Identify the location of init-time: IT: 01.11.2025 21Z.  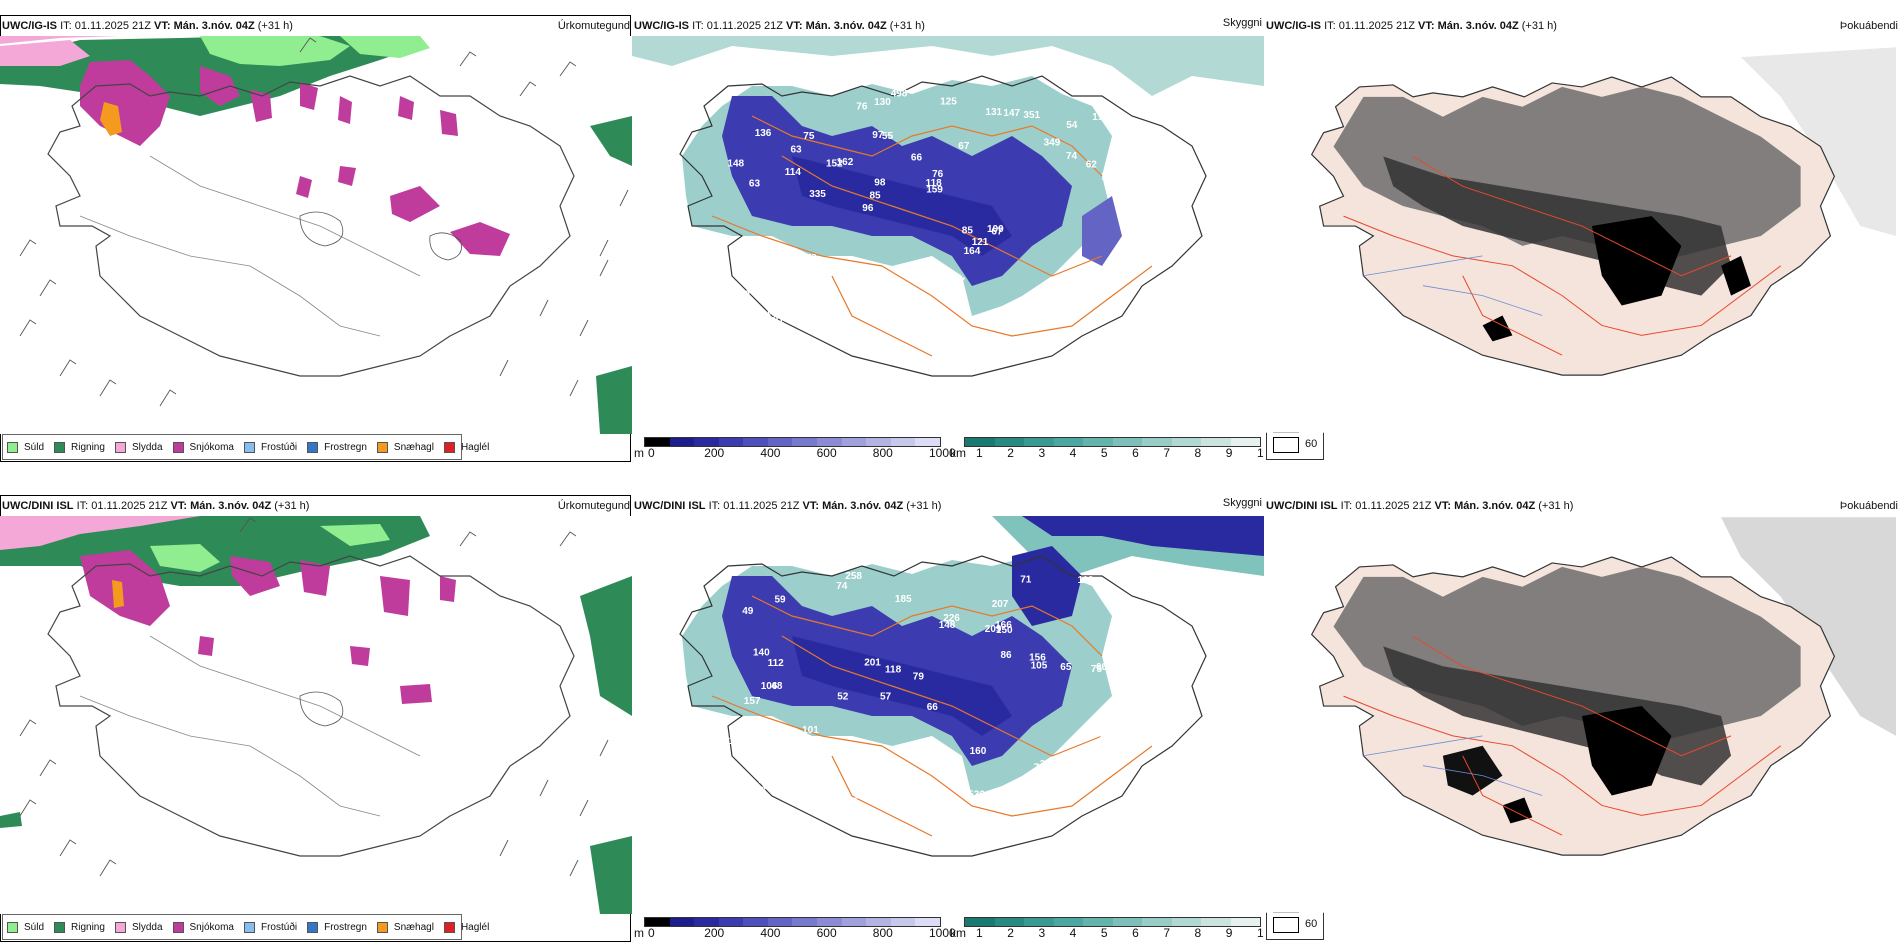
(1369, 26).